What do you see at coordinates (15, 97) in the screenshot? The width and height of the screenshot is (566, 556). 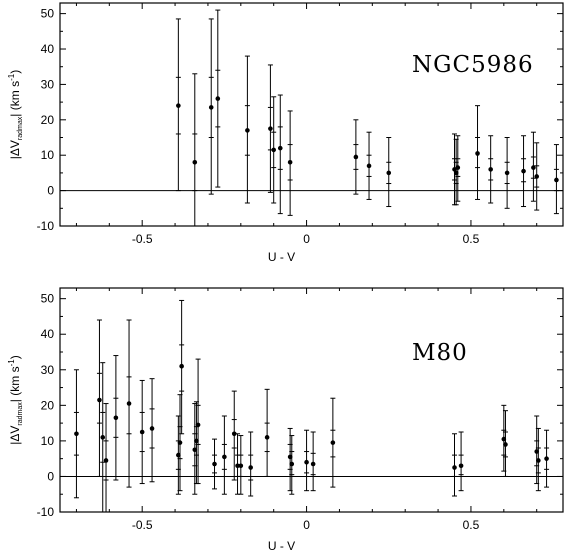 I see `y-axis-title-part: (km s` at bounding box center [15, 97].